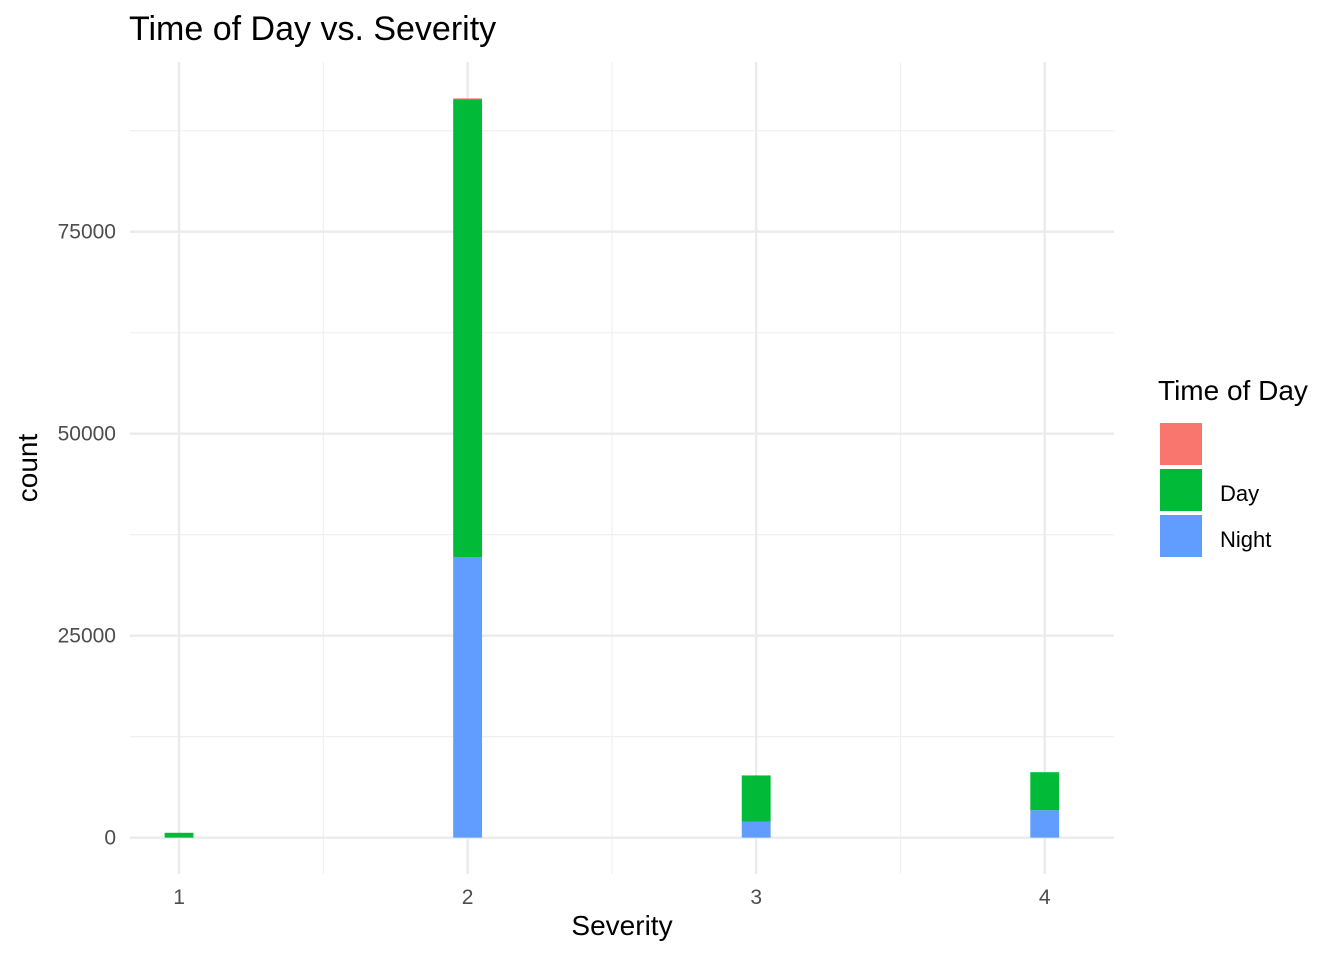 Image resolution: width=1344 pixels, height=960 pixels. I want to click on legend-key-blank, so click(1181, 444).